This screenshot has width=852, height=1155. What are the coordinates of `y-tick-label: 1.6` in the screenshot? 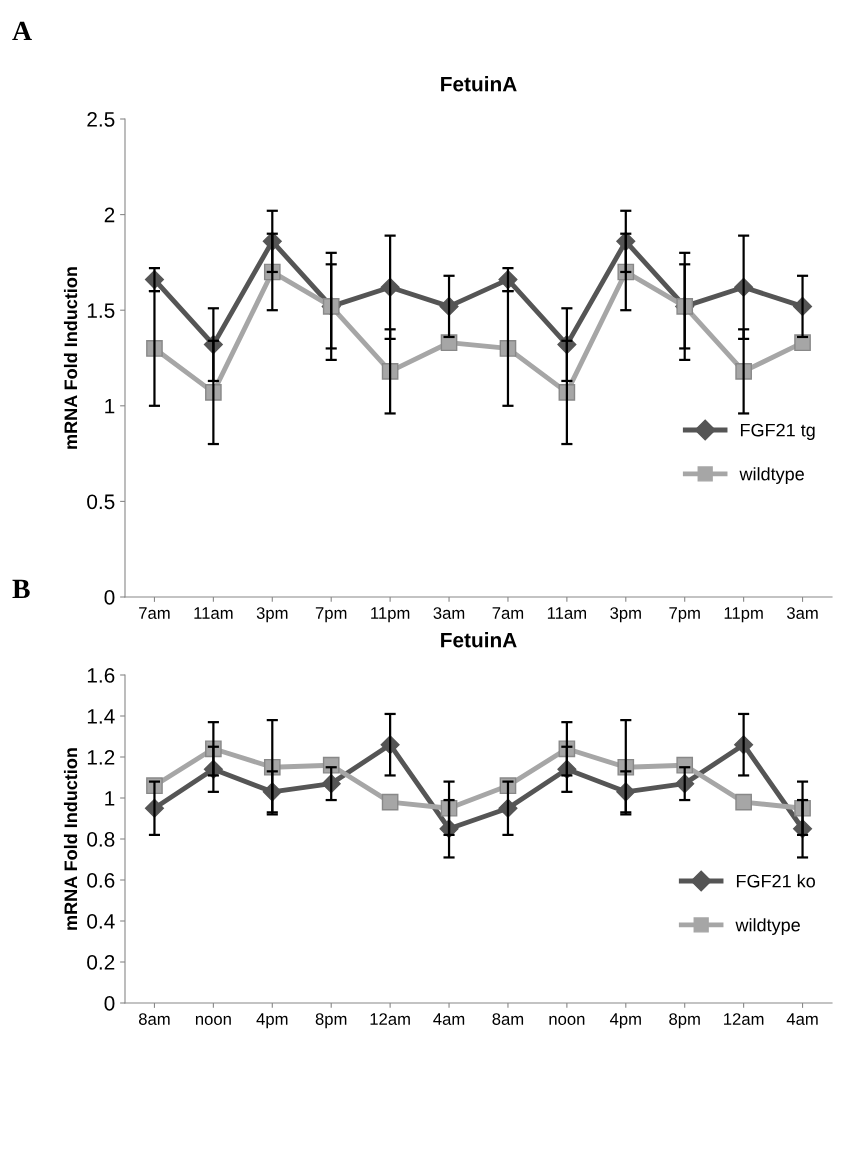 It's located at (101, 675).